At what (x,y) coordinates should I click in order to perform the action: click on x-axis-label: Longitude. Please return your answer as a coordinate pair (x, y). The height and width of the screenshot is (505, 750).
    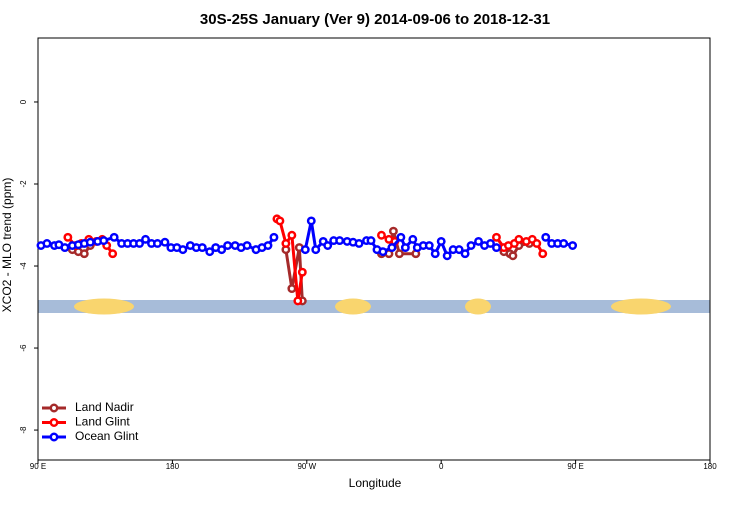
    Looking at the image, I should click on (375, 483).